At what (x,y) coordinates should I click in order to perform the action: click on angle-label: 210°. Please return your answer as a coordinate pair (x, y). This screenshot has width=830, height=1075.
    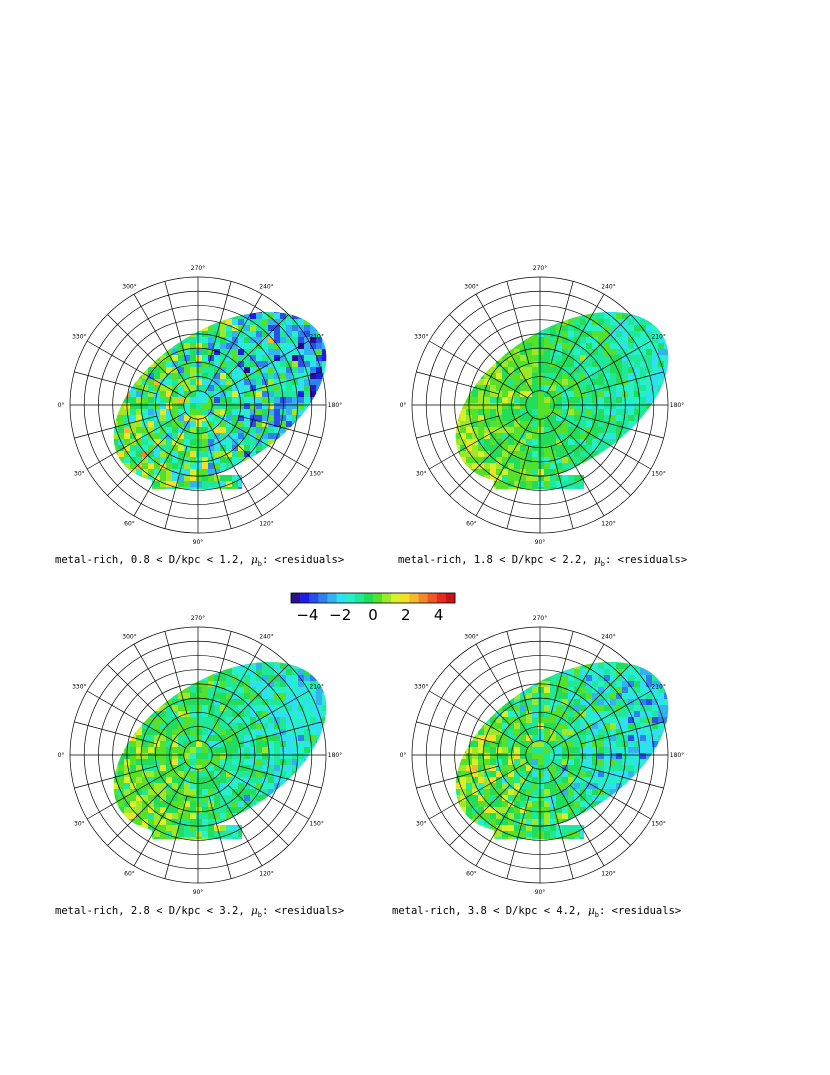
    Looking at the image, I should click on (316, 687).